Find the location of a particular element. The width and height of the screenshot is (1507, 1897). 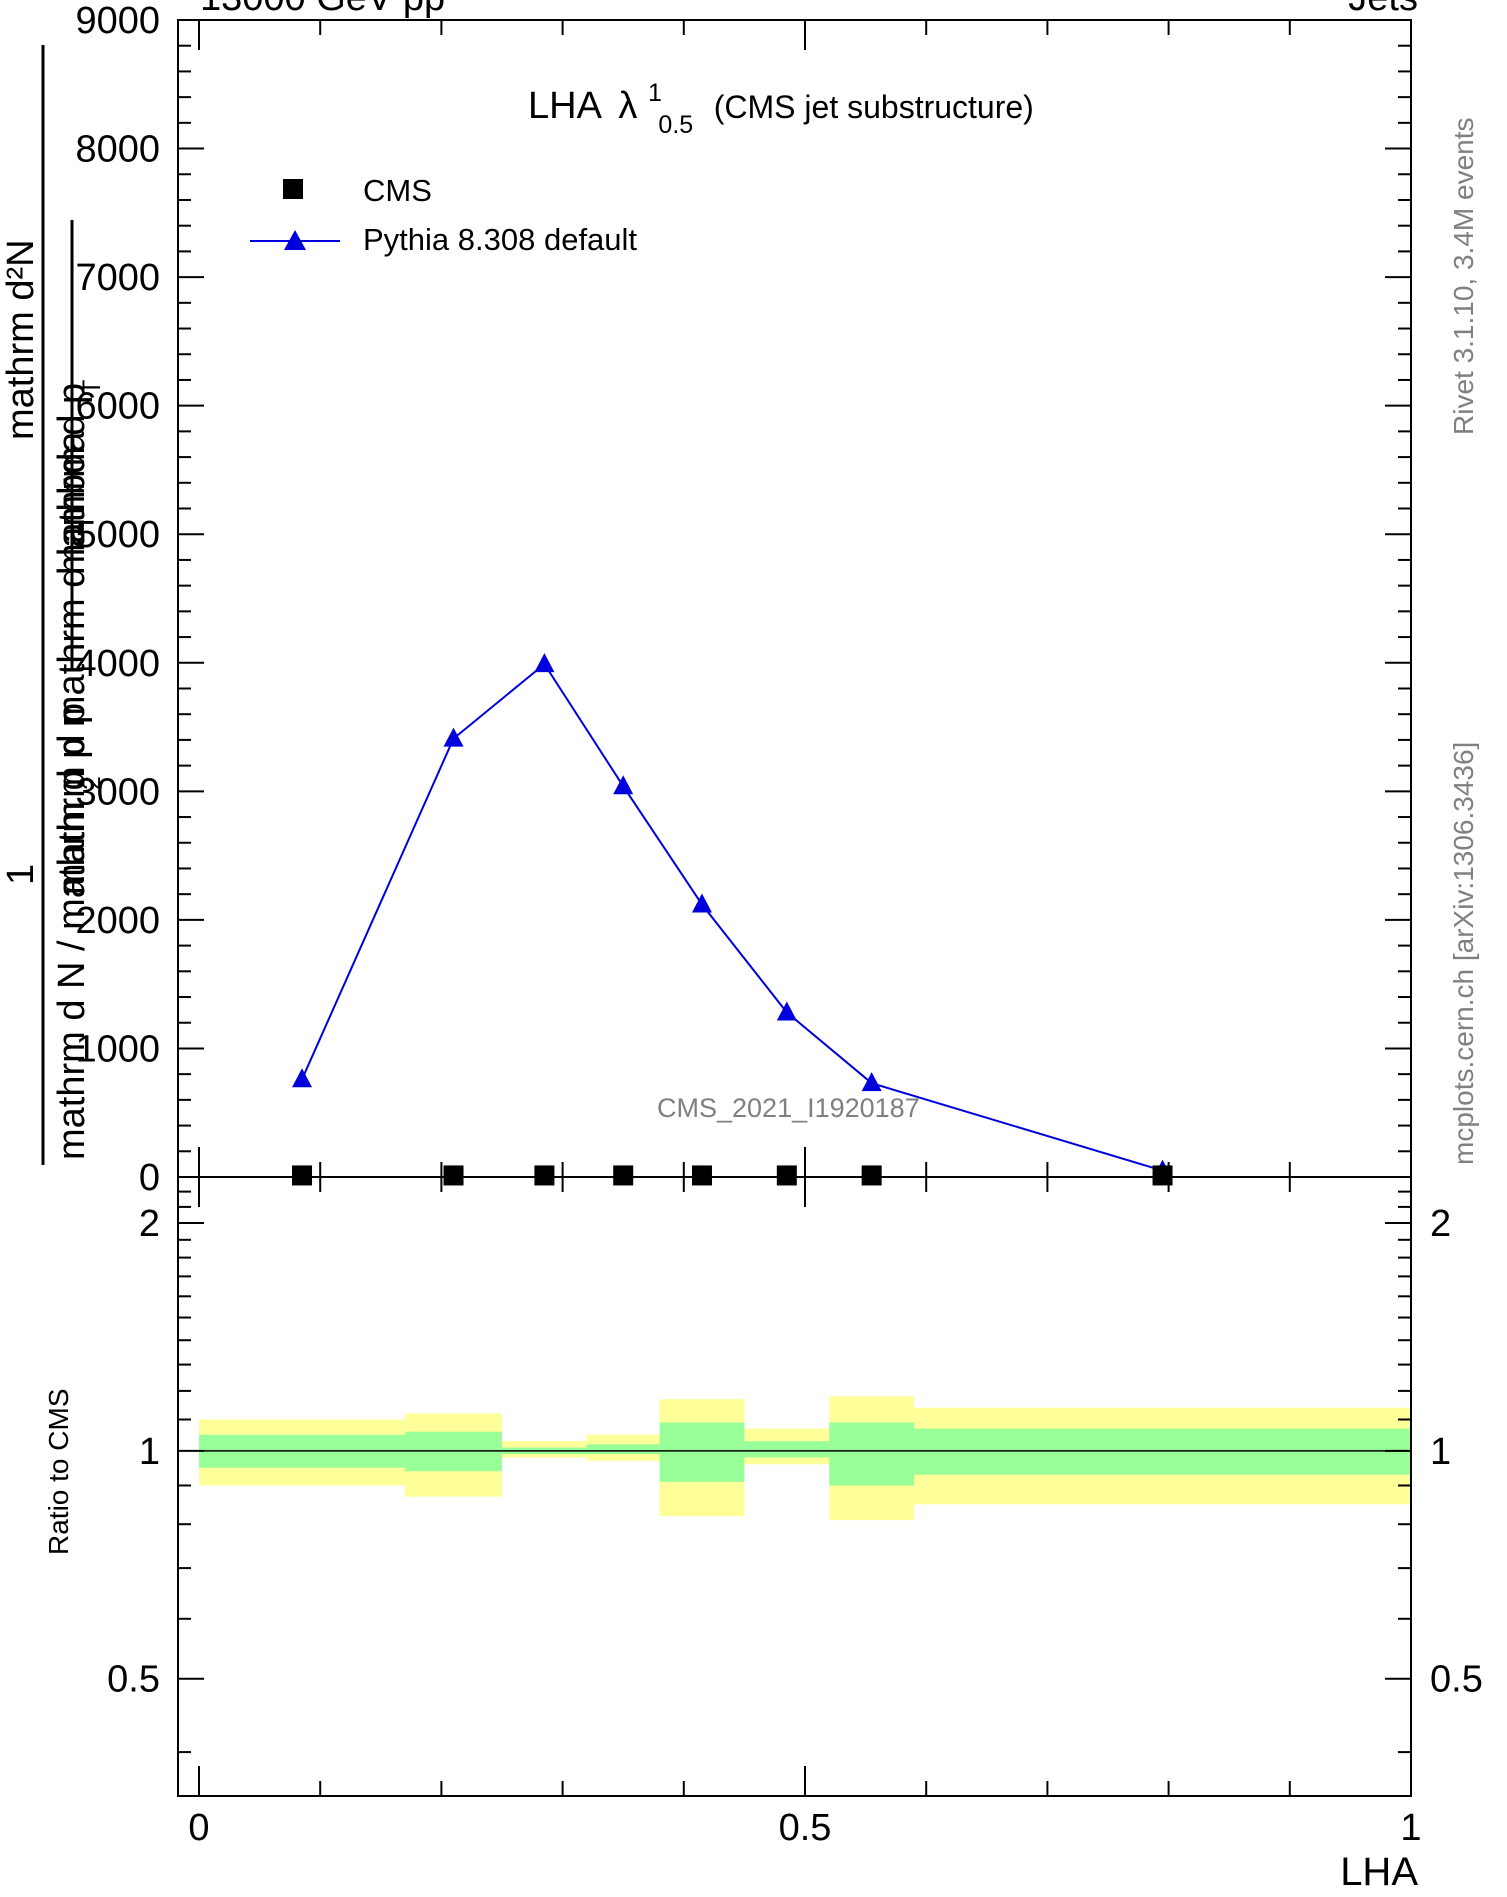

title-text: LHA is located at coordinates (565, 106).